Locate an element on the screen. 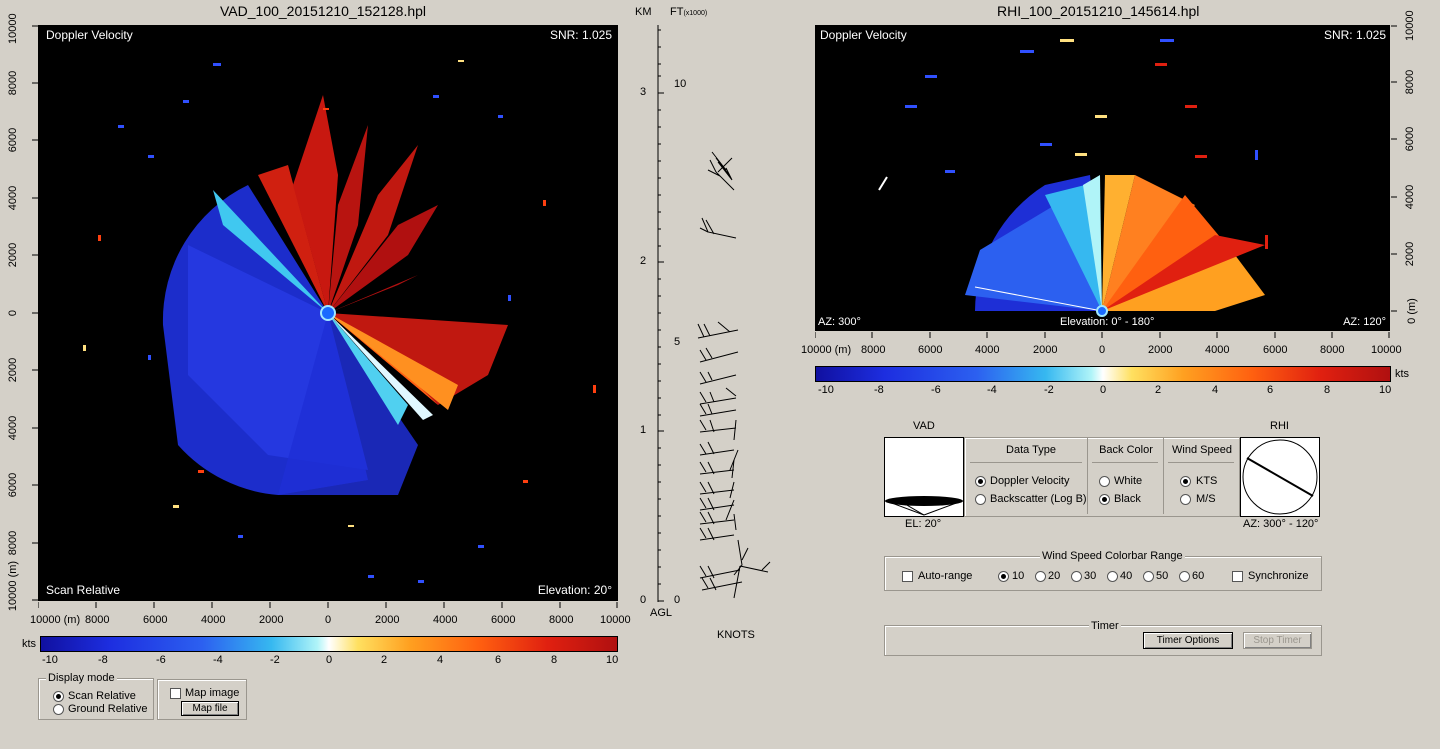 This screenshot has height=749, width=1440. ms-label: M/S is located at coordinates (1206, 499).